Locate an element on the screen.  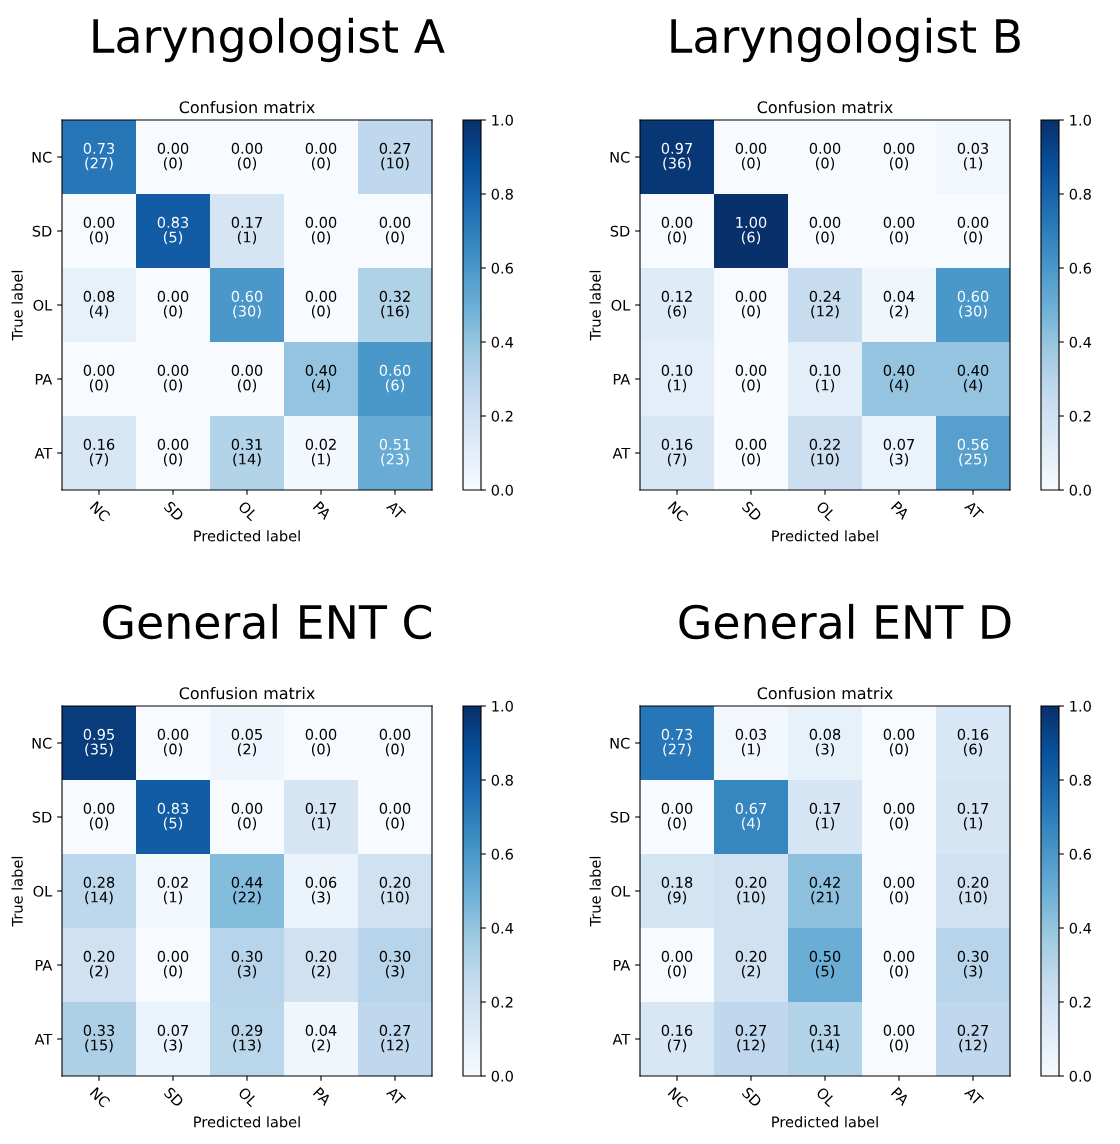
y-tick-label: PA is located at coordinates (44, 965).